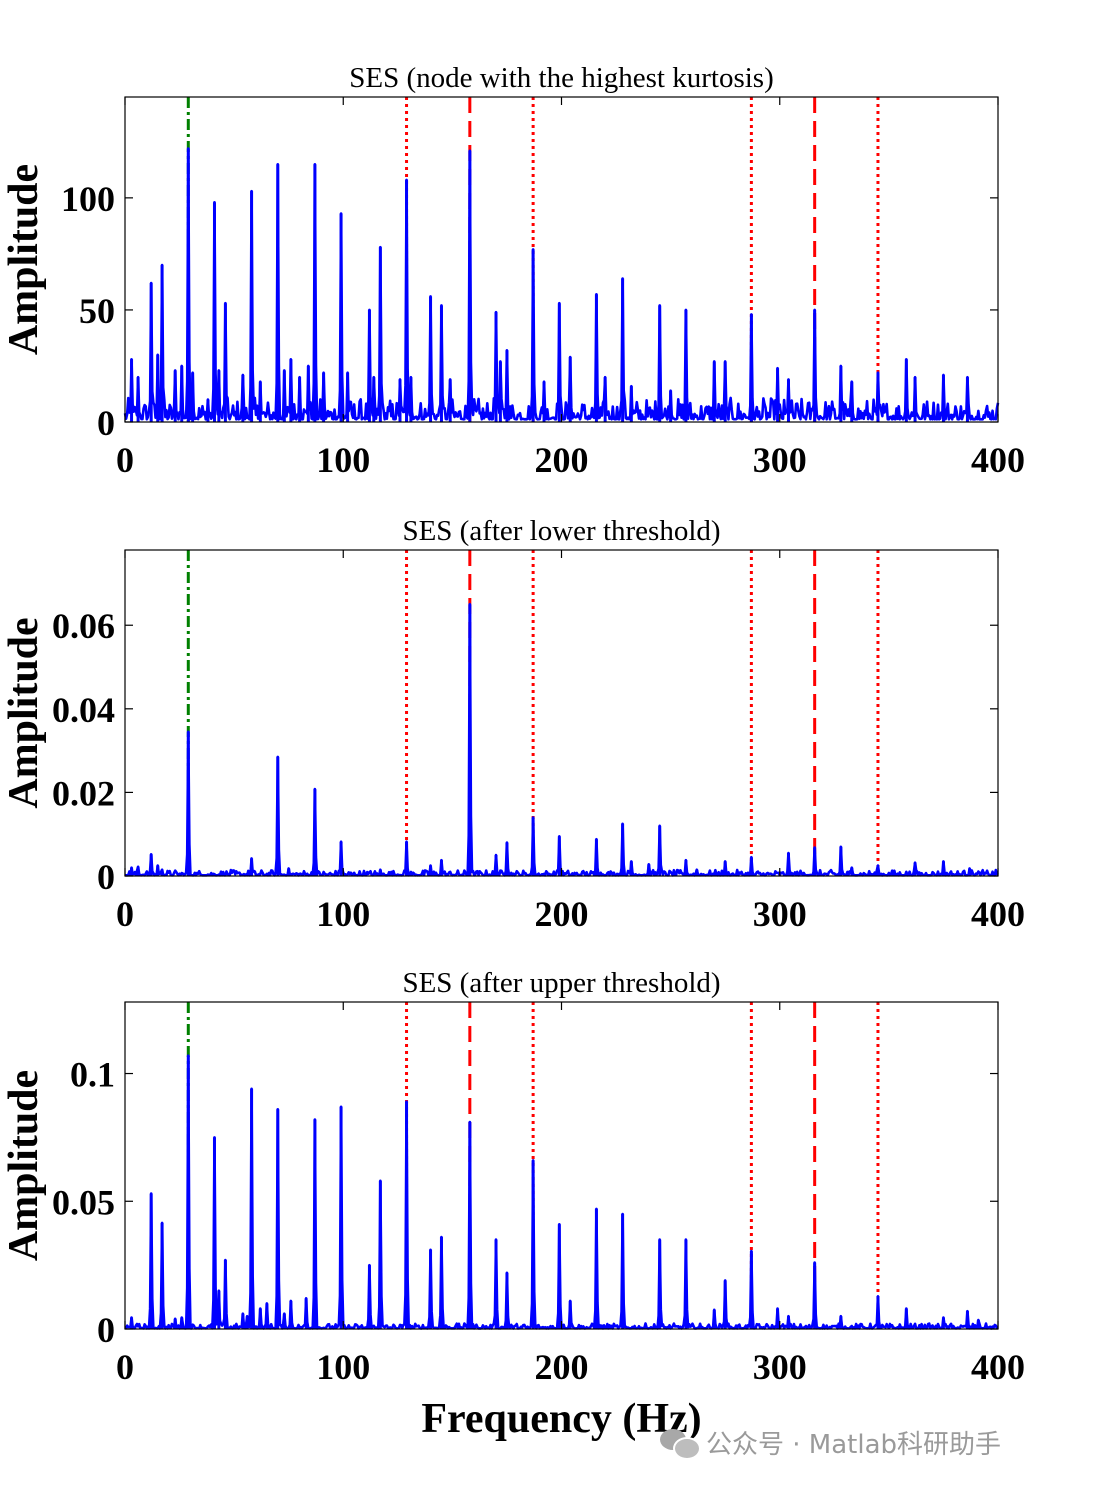  What do you see at coordinates (561, 78) in the screenshot?
I see `subplot-title: SES (node with the highest kurtosis)` at bounding box center [561, 78].